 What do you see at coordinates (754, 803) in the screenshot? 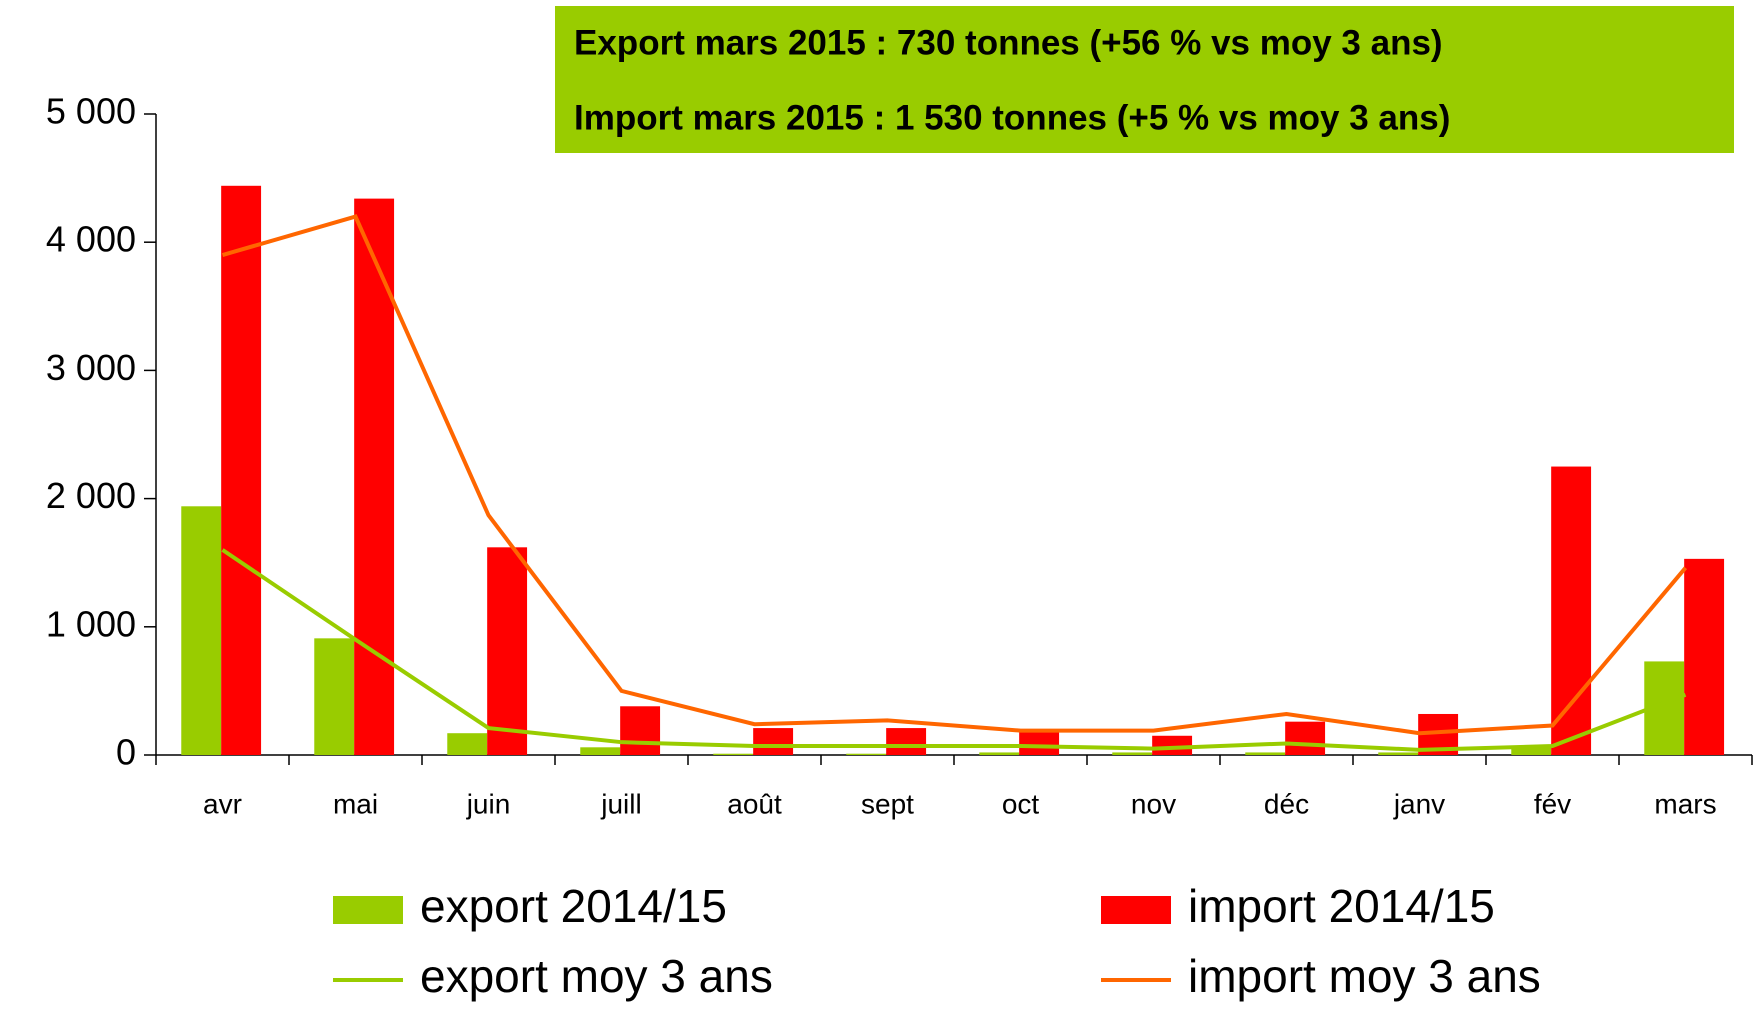
I see `x-tick-label: août` at bounding box center [754, 803].